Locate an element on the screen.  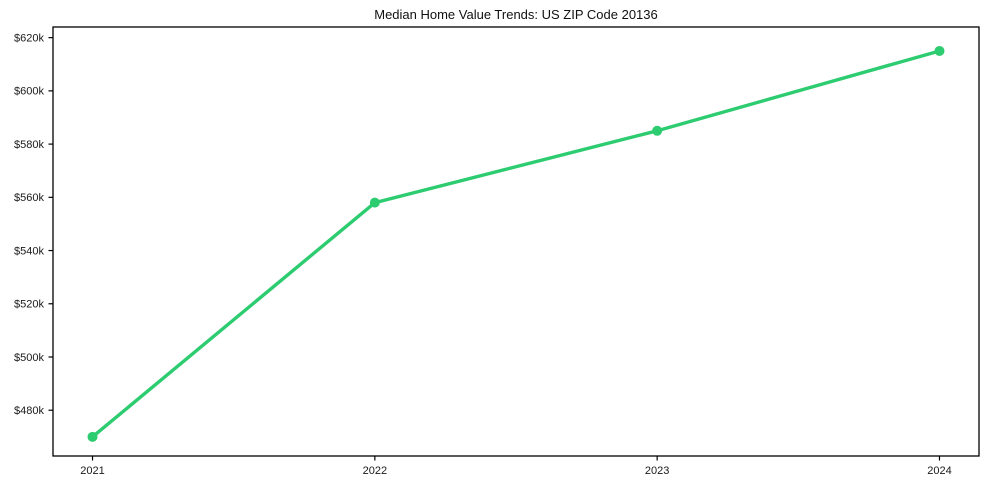
y-tick-label: $580k is located at coordinates (29, 145).